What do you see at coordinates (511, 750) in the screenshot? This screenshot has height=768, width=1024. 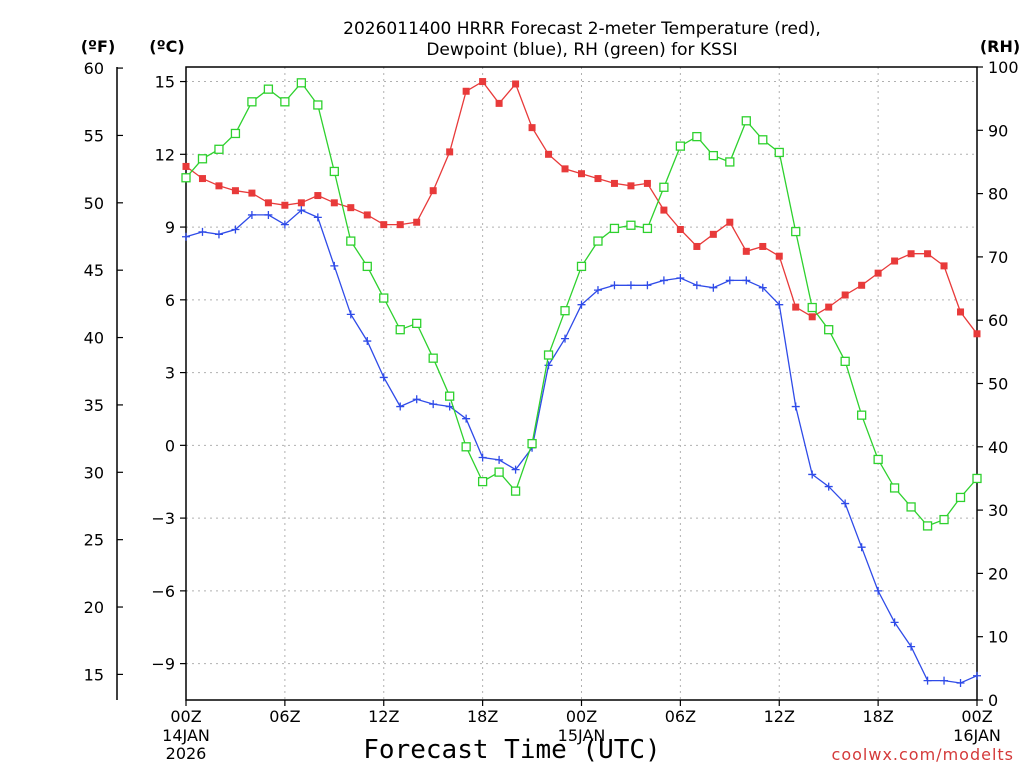 I see `x-axis-title: Forecast Time (UTC)` at bounding box center [511, 750].